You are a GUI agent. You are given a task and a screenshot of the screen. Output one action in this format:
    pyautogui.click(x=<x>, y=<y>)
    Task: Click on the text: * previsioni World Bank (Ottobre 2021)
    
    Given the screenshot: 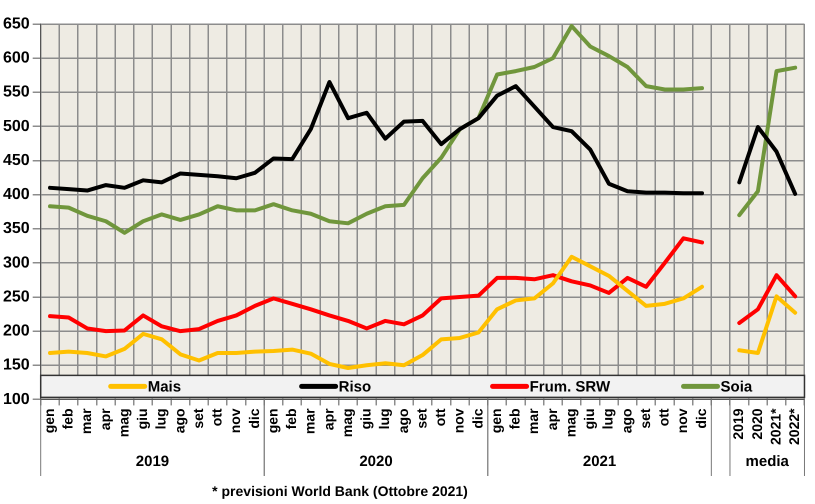 What is the action you would take?
    pyautogui.click(x=340, y=490)
    